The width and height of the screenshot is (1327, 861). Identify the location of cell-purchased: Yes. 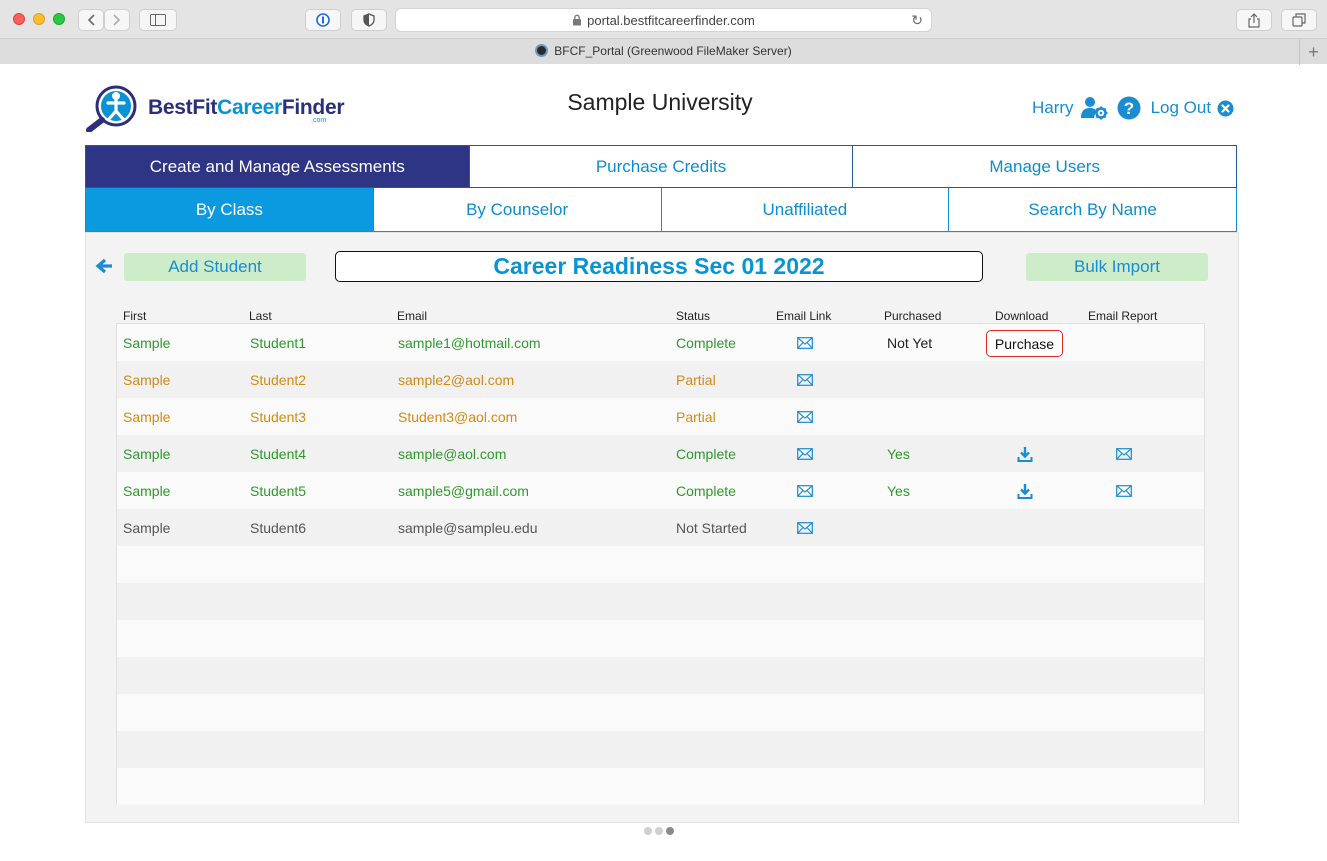
(898, 490).